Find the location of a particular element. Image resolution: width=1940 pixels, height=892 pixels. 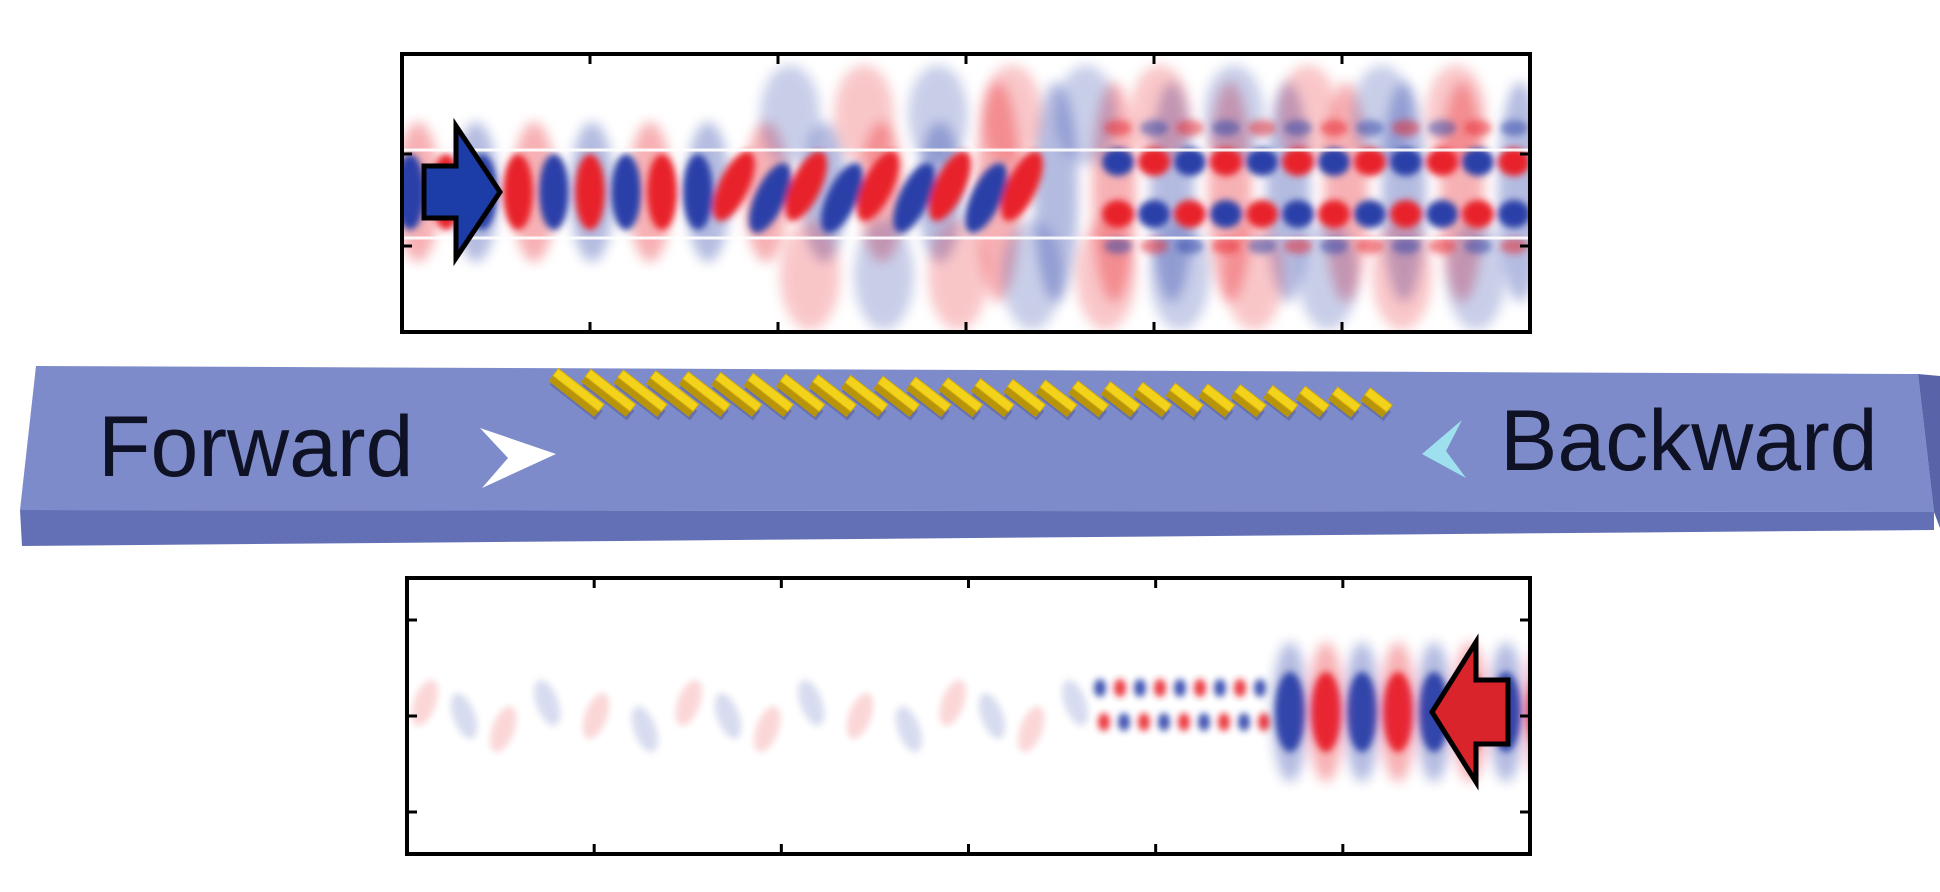

left-arrow-icon is located at coordinates (1470, 712).